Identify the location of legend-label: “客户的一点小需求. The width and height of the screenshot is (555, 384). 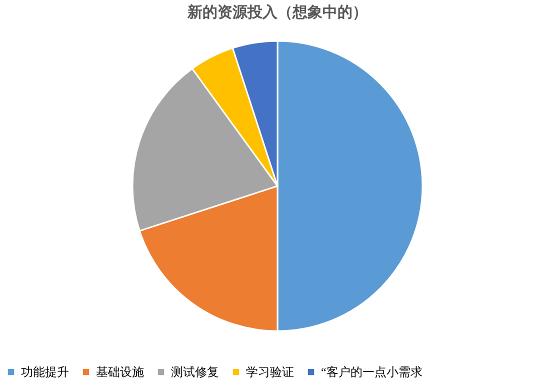
(371, 372).